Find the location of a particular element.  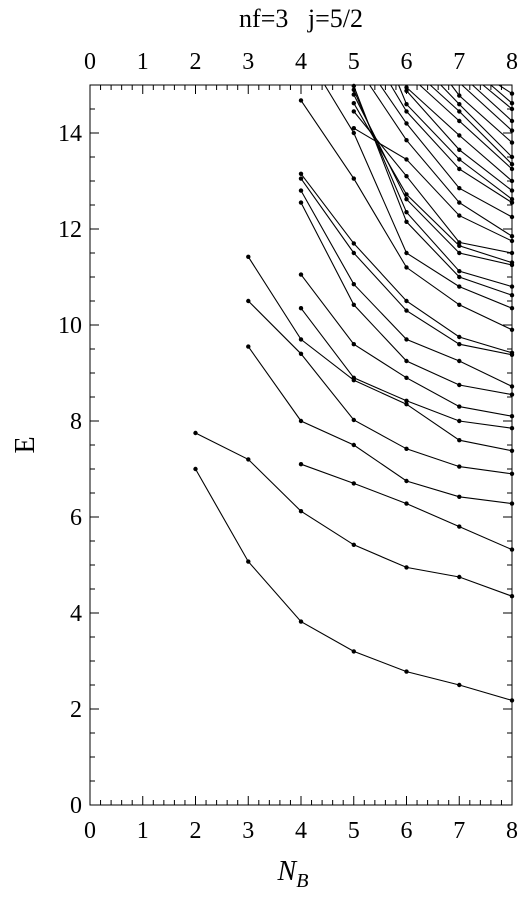

x-tick-label-top: 4 is located at coordinates (301, 62).